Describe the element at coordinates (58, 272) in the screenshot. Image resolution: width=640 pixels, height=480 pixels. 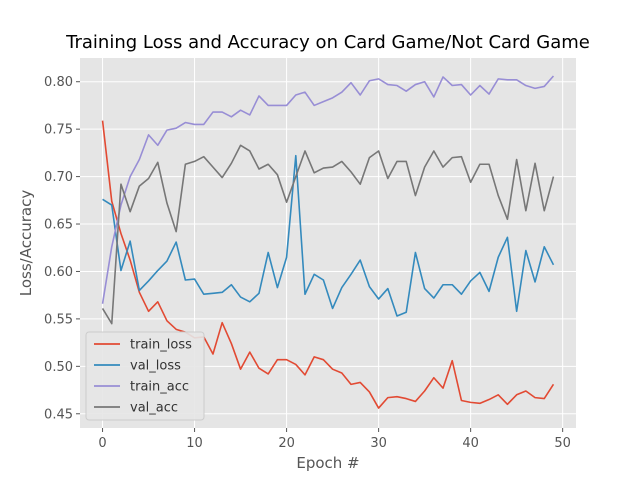
I see `y-tick-label: 0.60` at that location.